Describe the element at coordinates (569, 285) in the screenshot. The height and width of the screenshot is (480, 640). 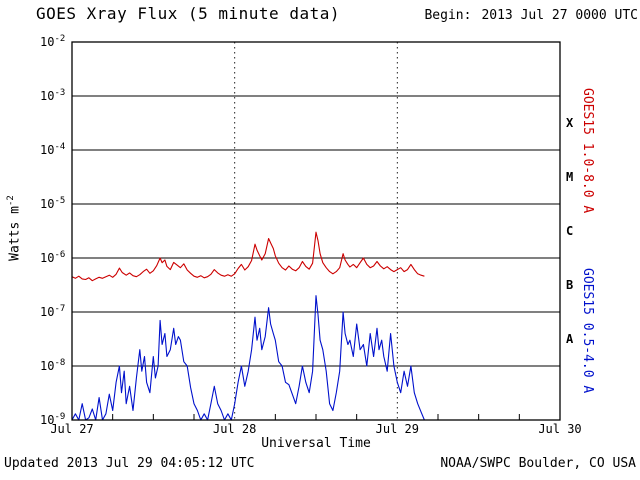
I see `svg-text: B` at that location.